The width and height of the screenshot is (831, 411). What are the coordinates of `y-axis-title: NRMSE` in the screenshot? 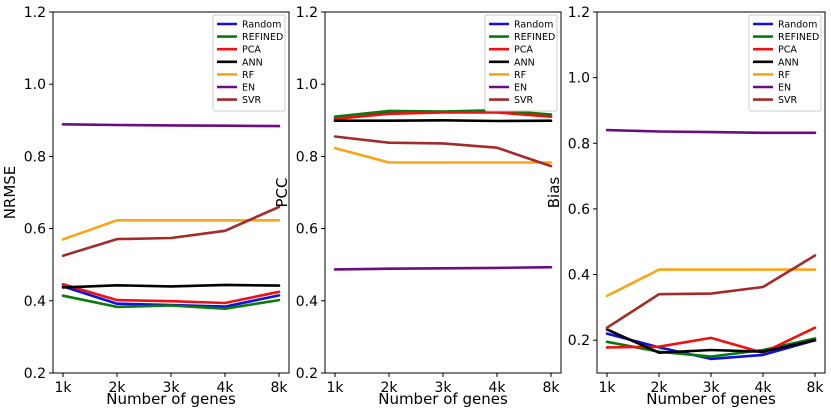 It's located at (10, 193).